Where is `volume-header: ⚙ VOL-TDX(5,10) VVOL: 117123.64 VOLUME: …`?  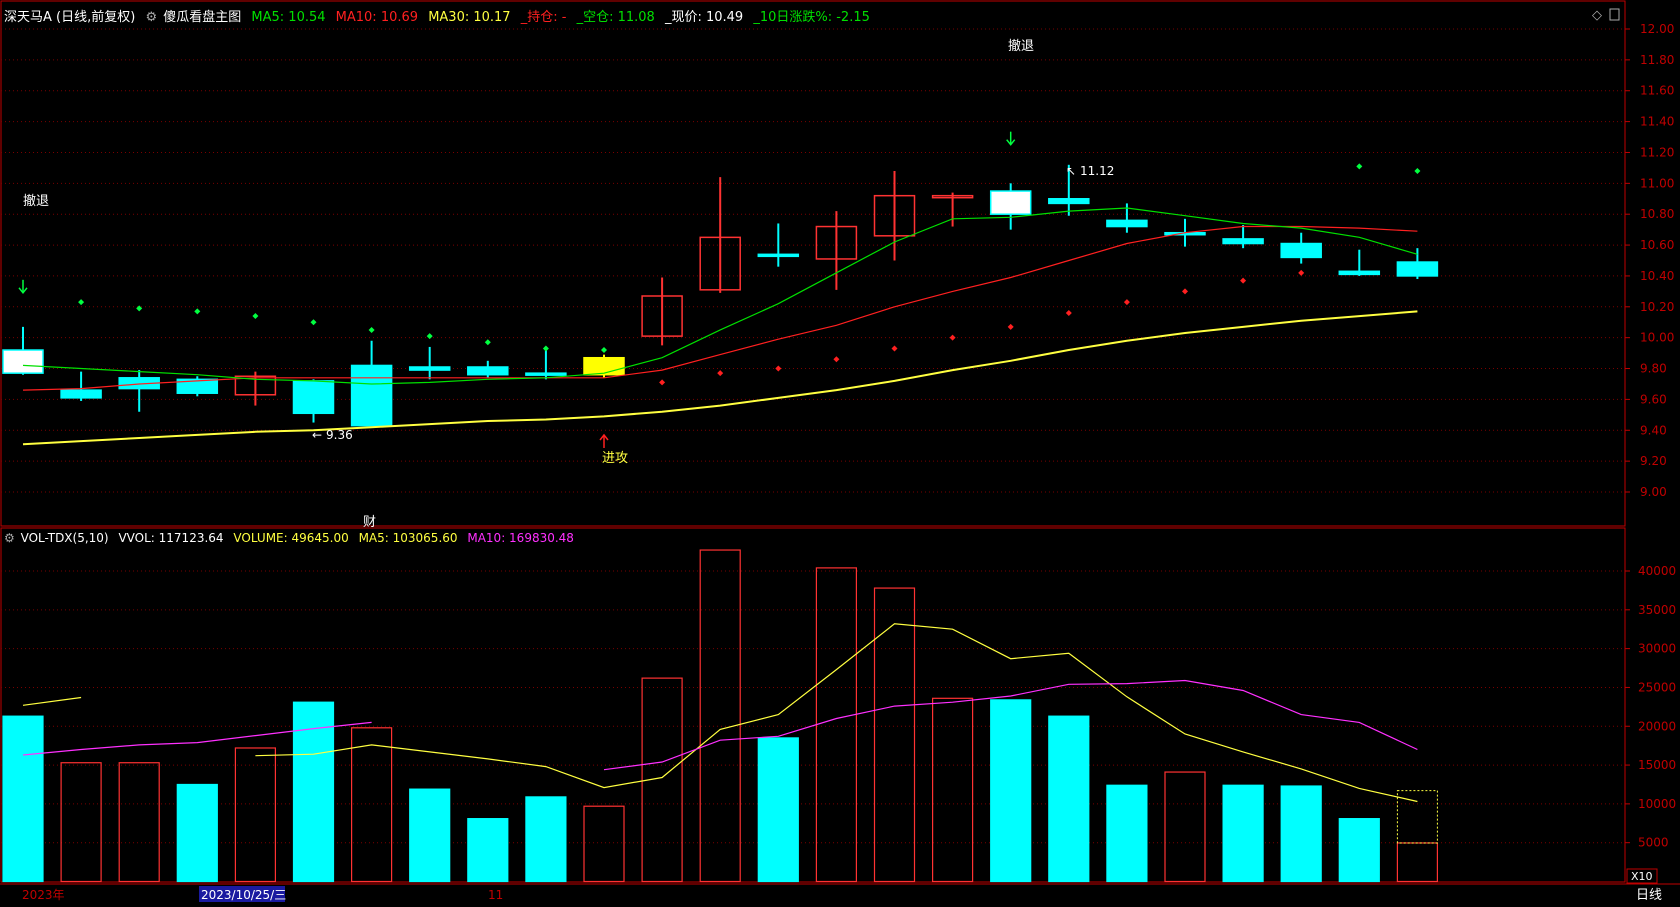
volume-header: ⚙ VOL-TDX(5,10) VVOL: 117123.64 VOLUME: … is located at coordinates (292, 538).